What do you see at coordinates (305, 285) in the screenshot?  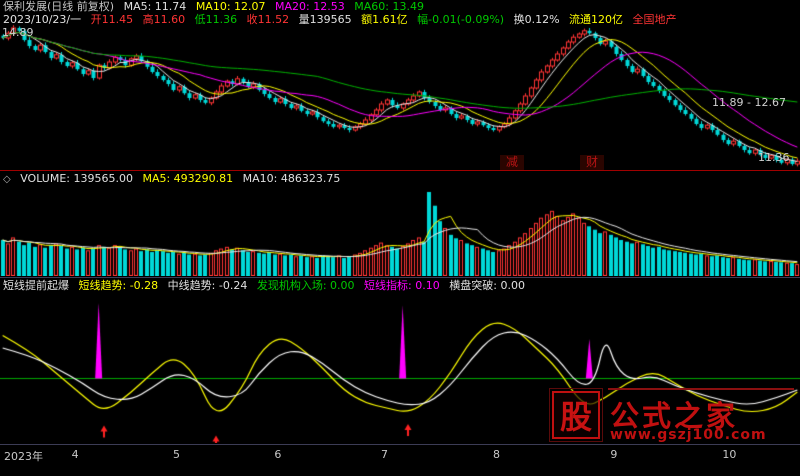 I see `inst-entry-value: 发现机构入场: 0.00` at bounding box center [305, 285].